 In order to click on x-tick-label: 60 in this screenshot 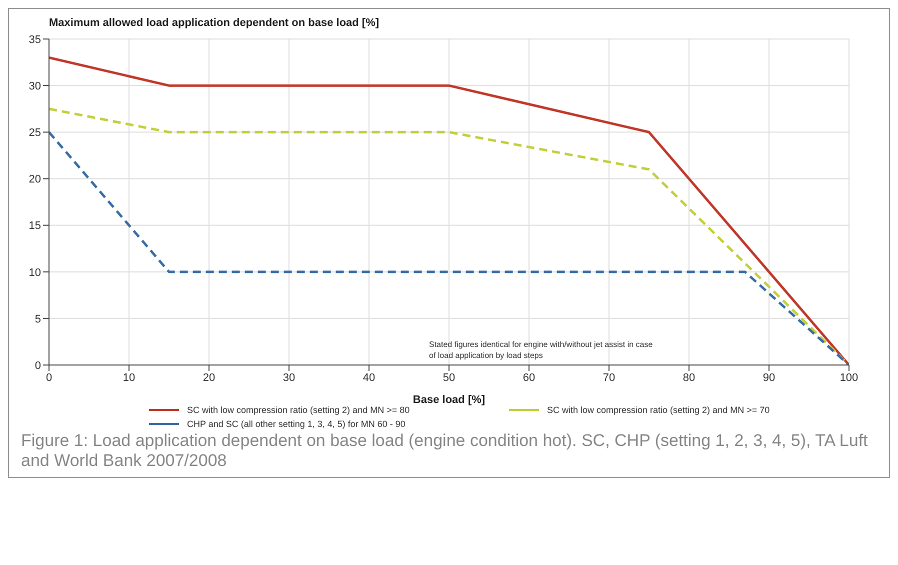, I will do `click(529, 378)`.